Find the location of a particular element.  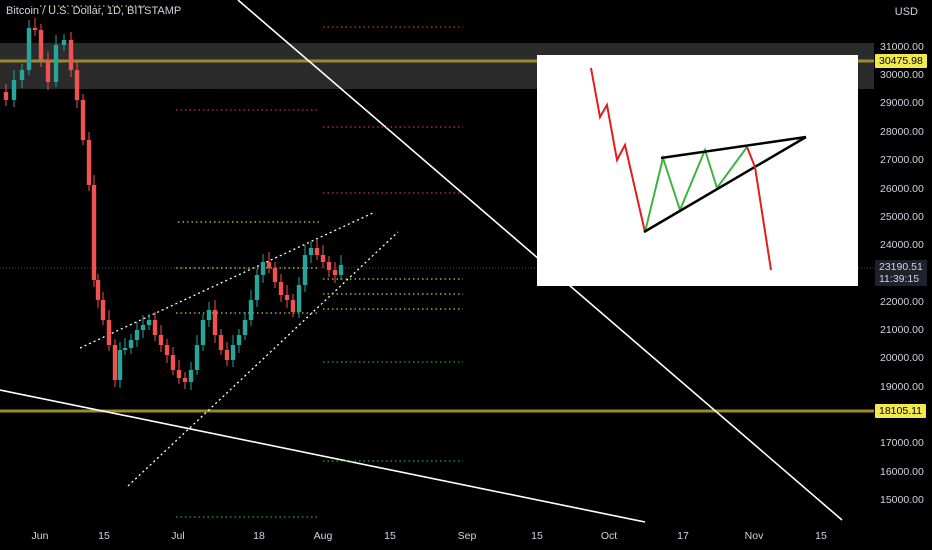

bar-countdown: 11:39:15 is located at coordinates (899, 279).